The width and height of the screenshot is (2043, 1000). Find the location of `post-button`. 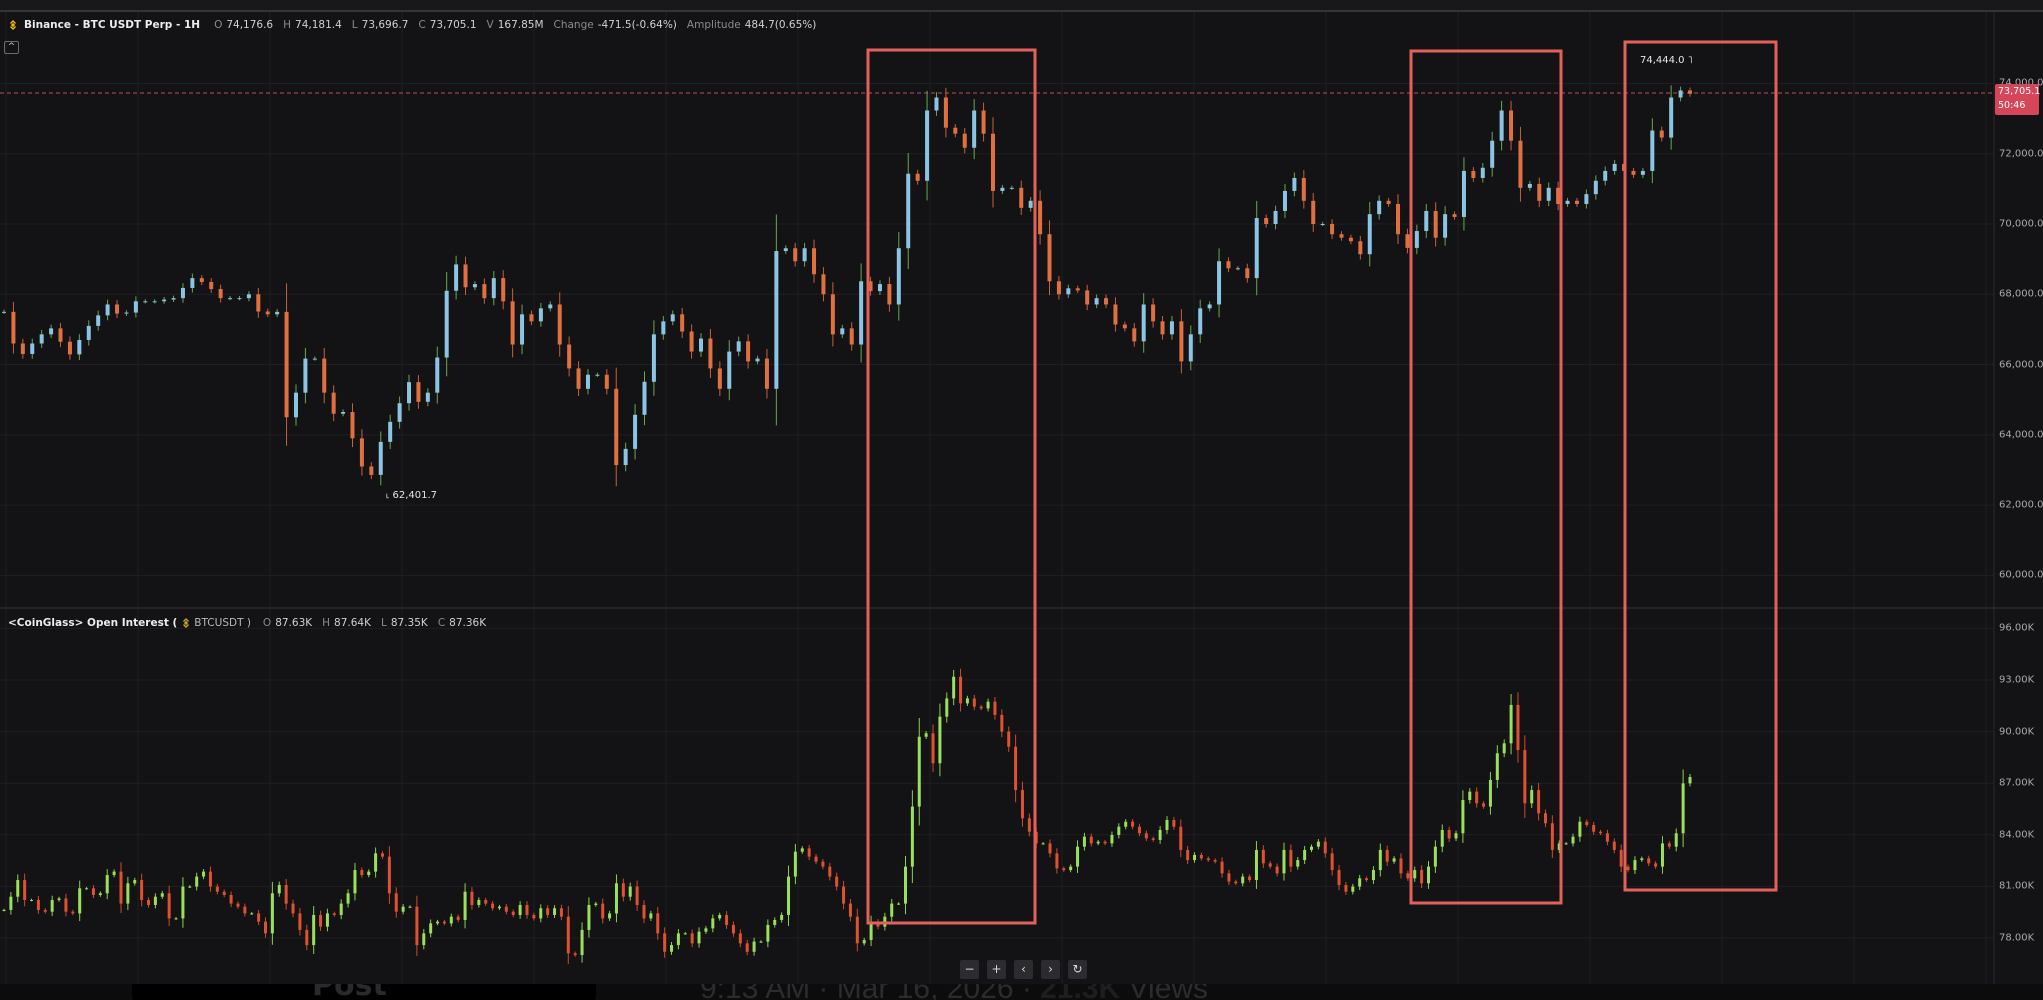

post-button is located at coordinates (364, 992).